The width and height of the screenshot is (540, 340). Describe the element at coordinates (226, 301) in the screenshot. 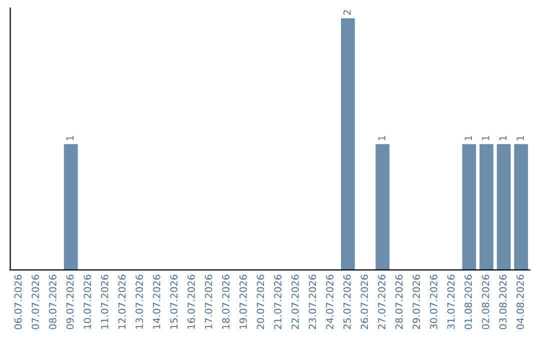

I see `x-tick-label: 18.07.2026` at that location.